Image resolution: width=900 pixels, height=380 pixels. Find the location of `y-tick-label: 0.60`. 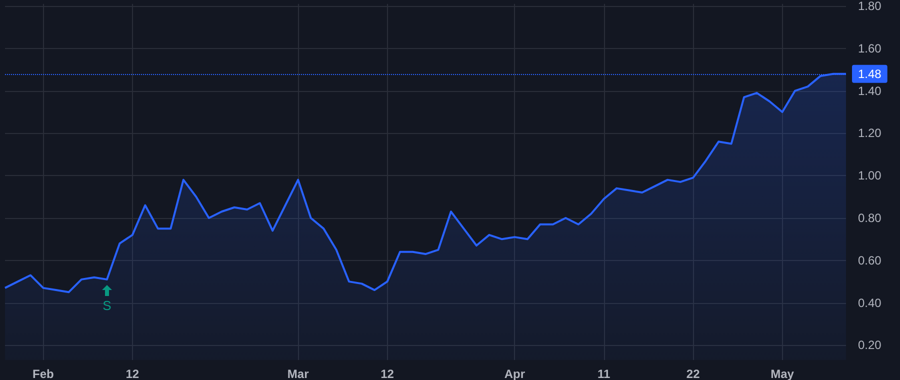

y-tick-label: 0.60 is located at coordinates (870, 260).